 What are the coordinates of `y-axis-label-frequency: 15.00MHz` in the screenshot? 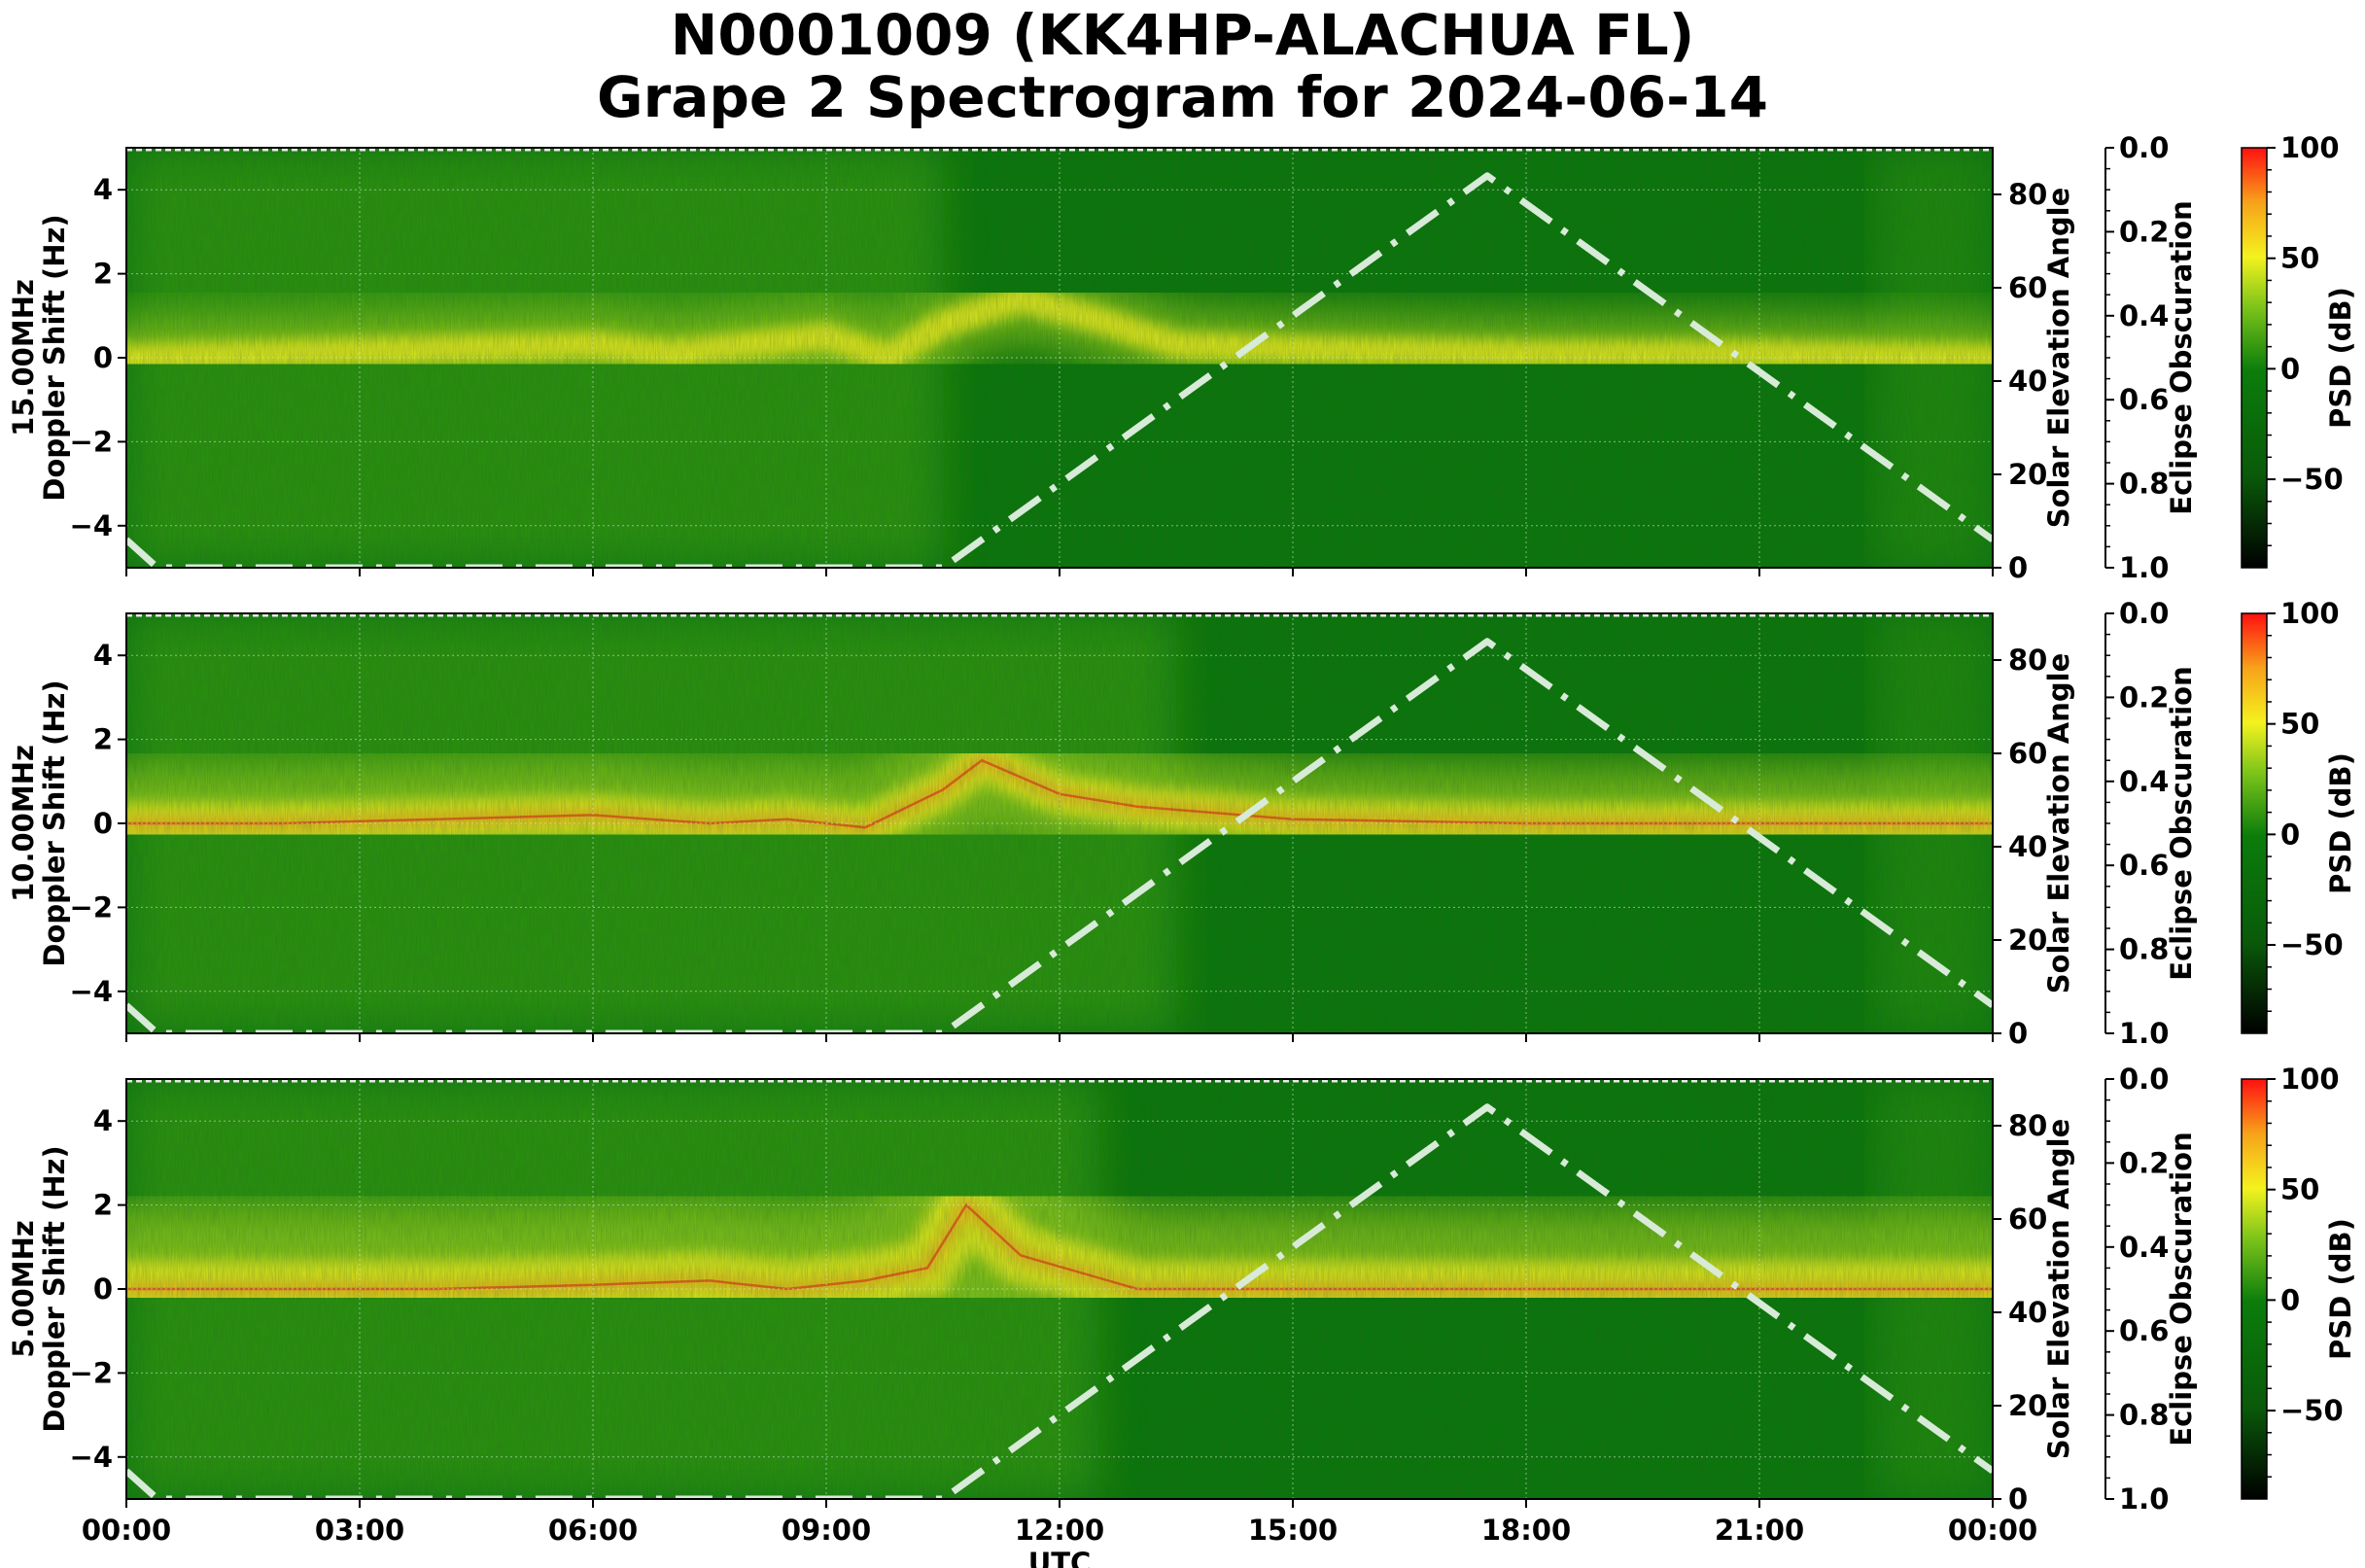 It's located at (23, 357).